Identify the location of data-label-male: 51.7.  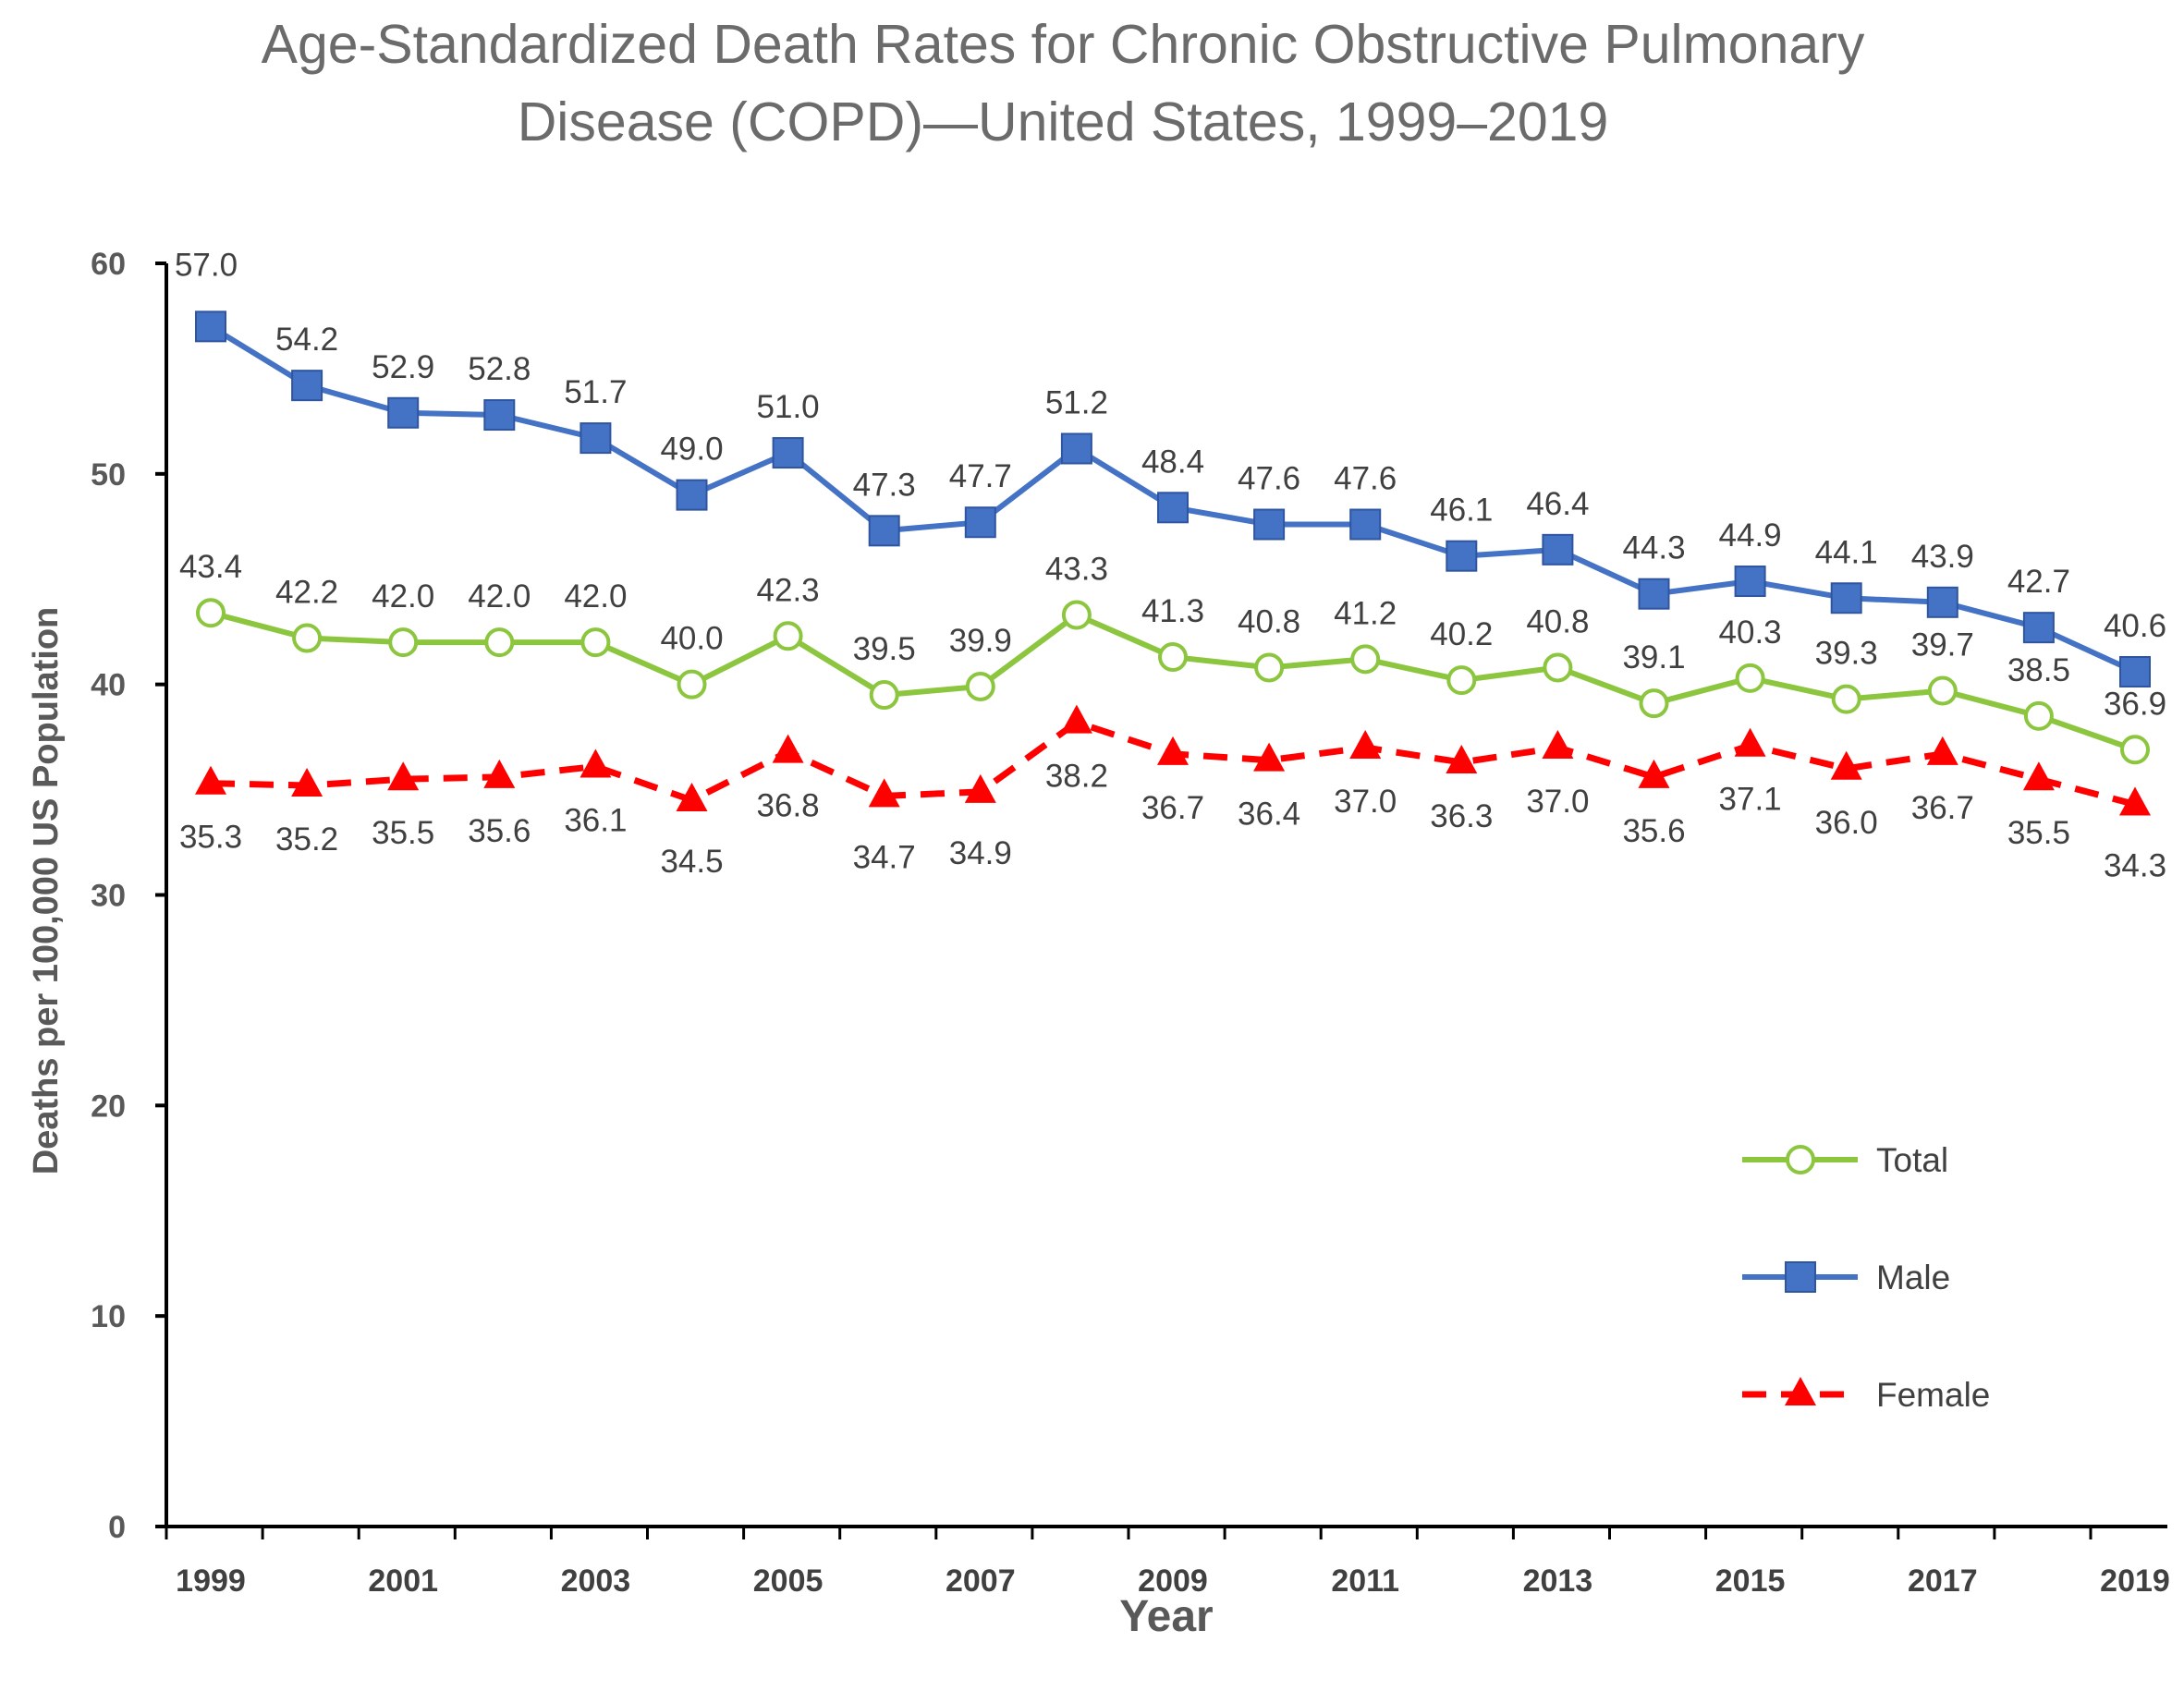
(595, 392).